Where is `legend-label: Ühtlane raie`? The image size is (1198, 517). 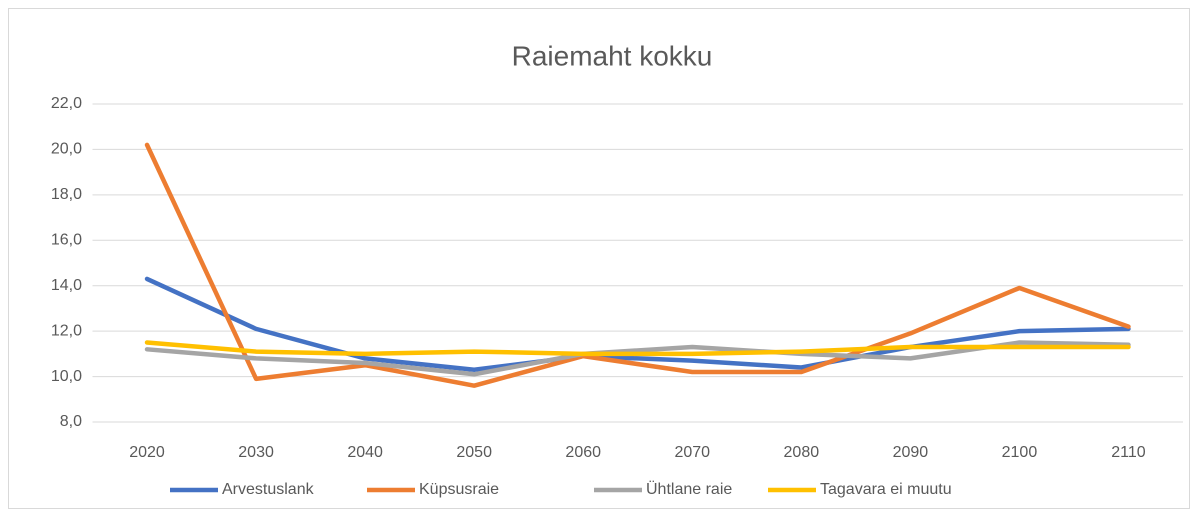
legend-label: Ühtlane raie is located at coordinates (689, 489).